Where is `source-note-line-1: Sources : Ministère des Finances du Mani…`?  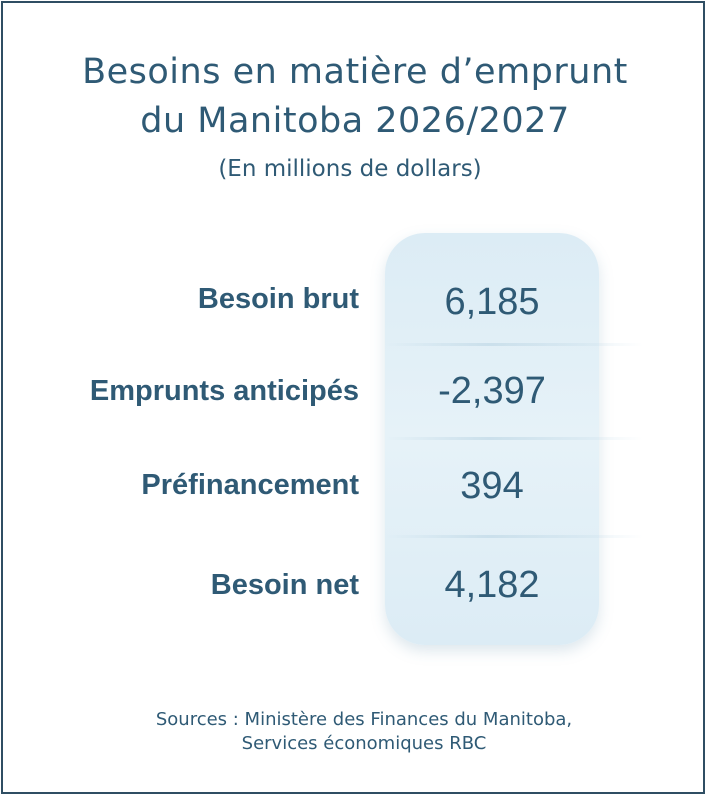
source-note-line-1: Sources : Ministère des Finances du Mani… is located at coordinates (364, 719).